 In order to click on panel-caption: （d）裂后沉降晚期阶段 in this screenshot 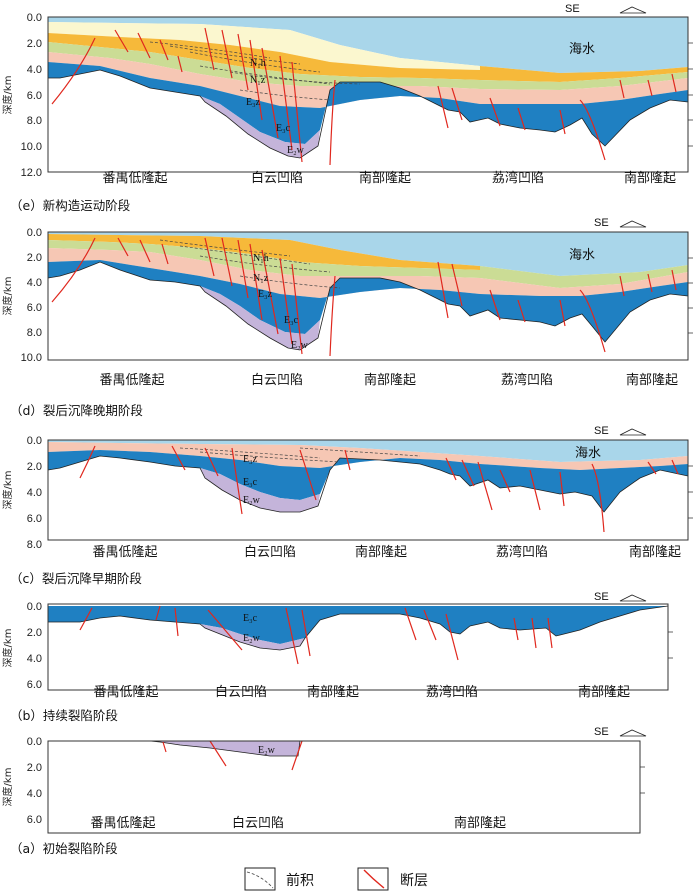, I will do `click(76, 410)`.